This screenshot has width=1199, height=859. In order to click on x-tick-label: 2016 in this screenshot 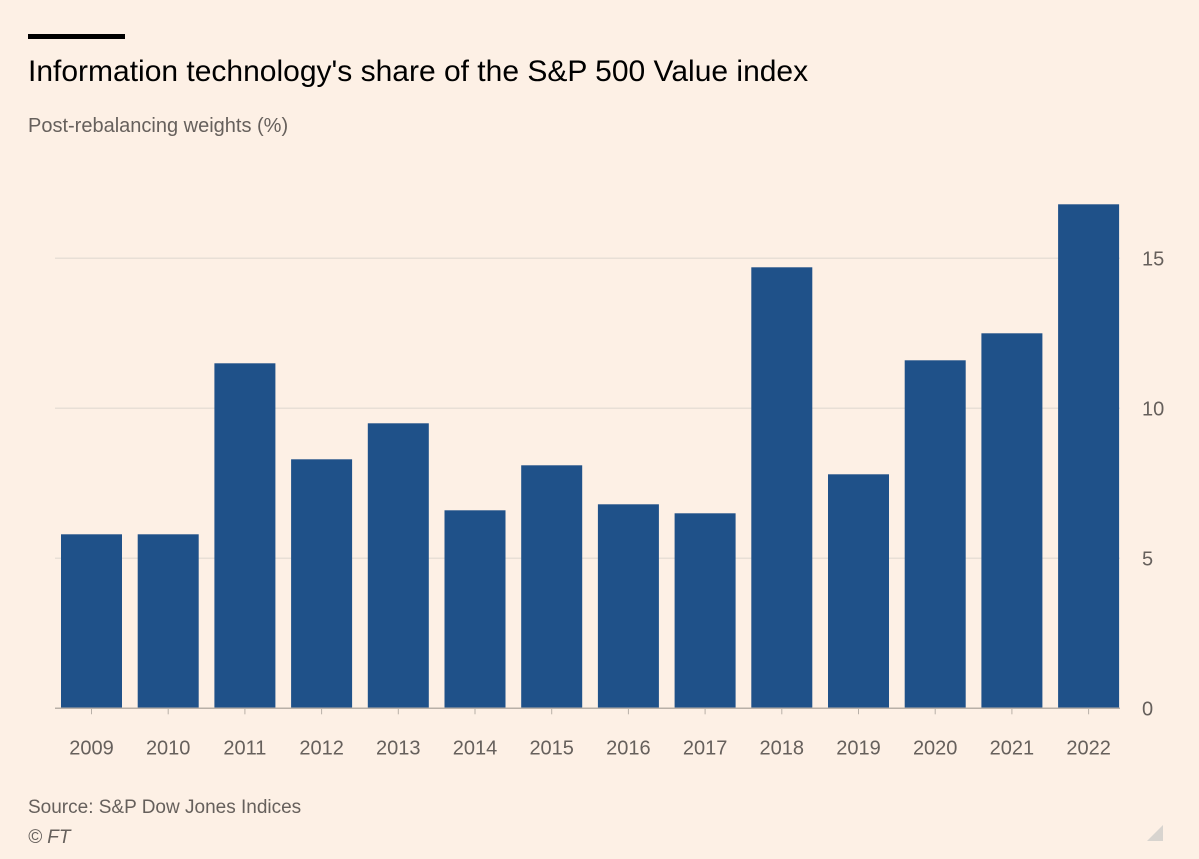, I will do `click(628, 748)`.